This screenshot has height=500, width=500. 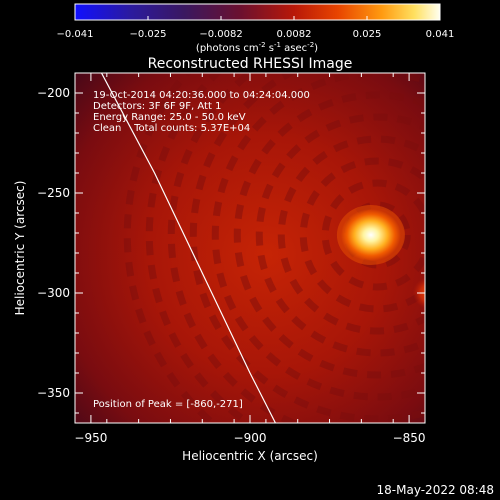 What do you see at coordinates (370, 235) in the screenshot?
I see `peak-source` at bounding box center [370, 235].